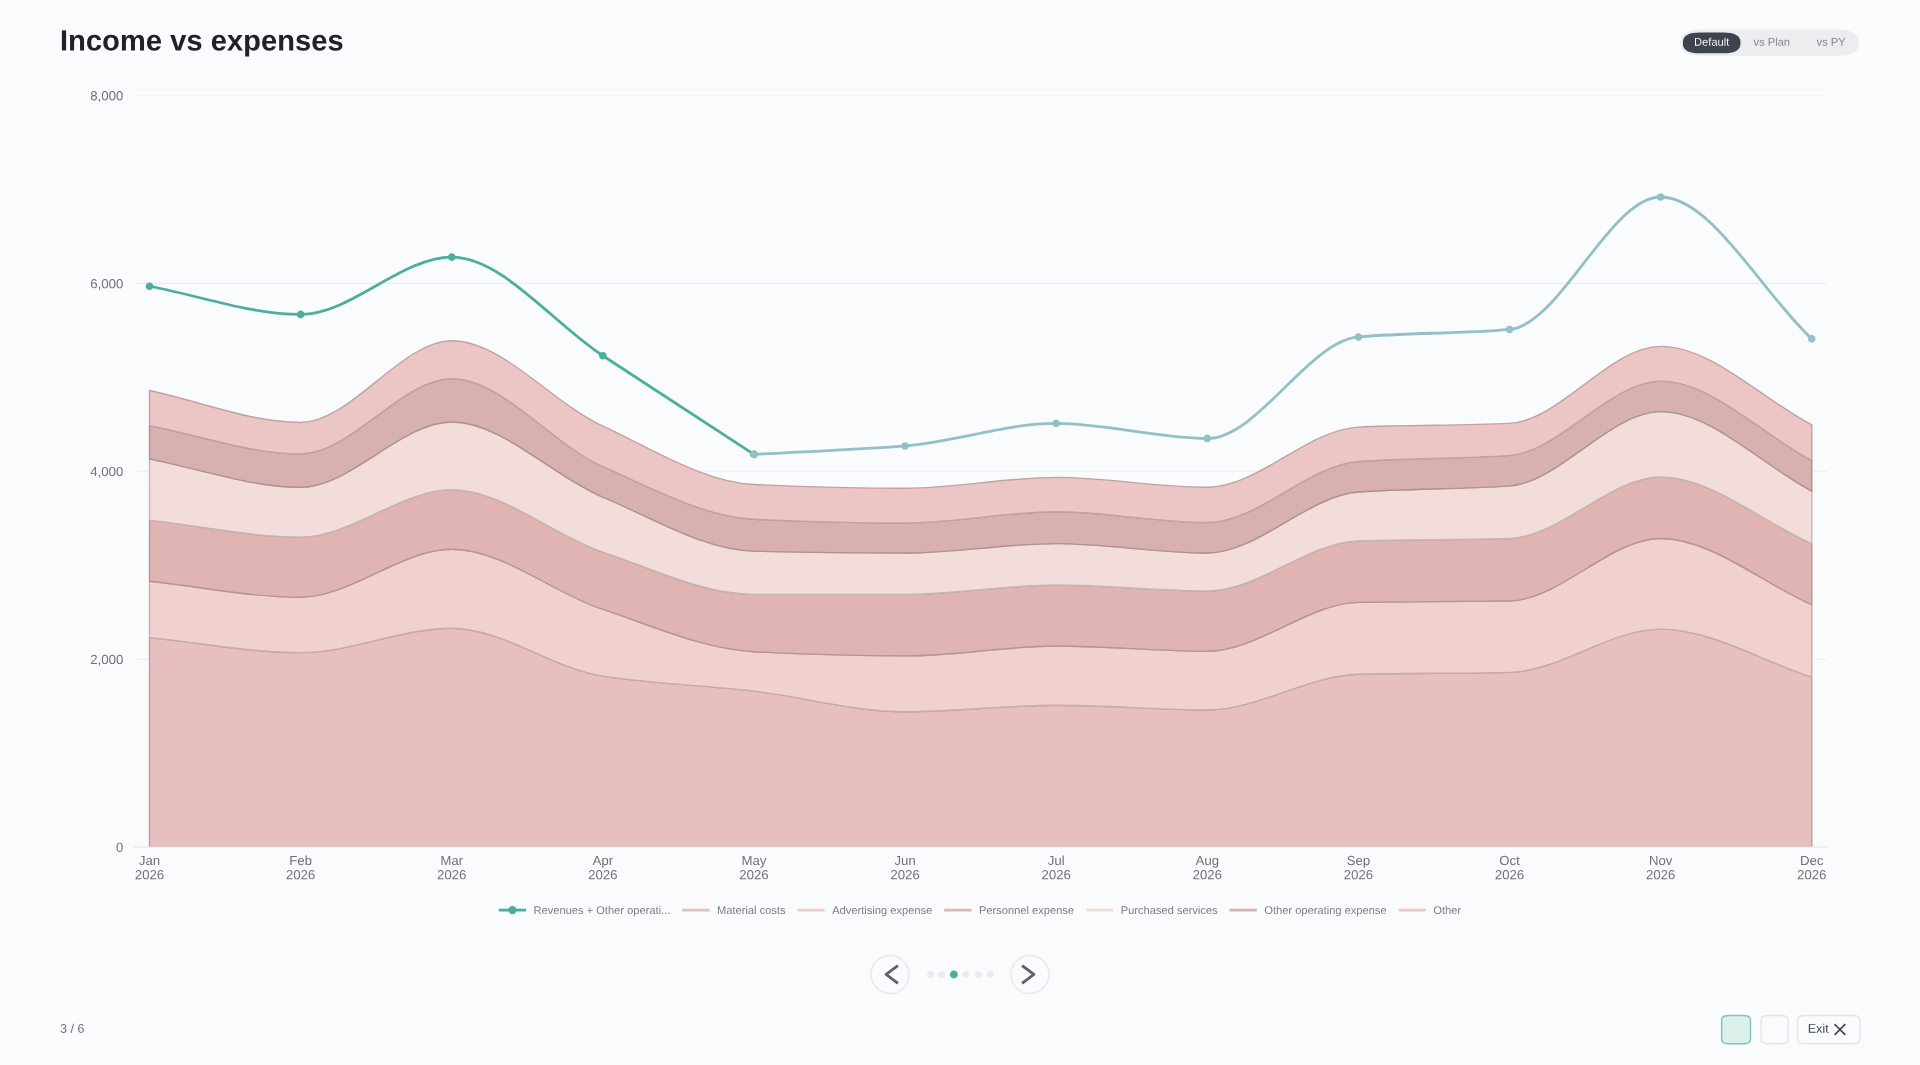 The image size is (1920, 1065). What do you see at coordinates (1509, 867) in the screenshot?
I see `x-tick-label: Oct 2026` at bounding box center [1509, 867].